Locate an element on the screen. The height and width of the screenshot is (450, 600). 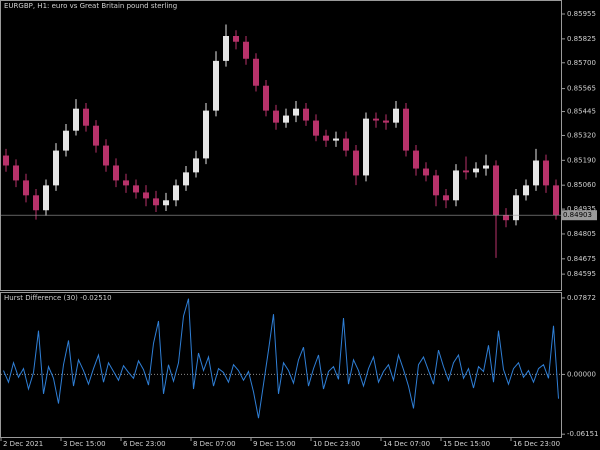
y-tick-label: 0.85955 is located at coordinates (581, 14).